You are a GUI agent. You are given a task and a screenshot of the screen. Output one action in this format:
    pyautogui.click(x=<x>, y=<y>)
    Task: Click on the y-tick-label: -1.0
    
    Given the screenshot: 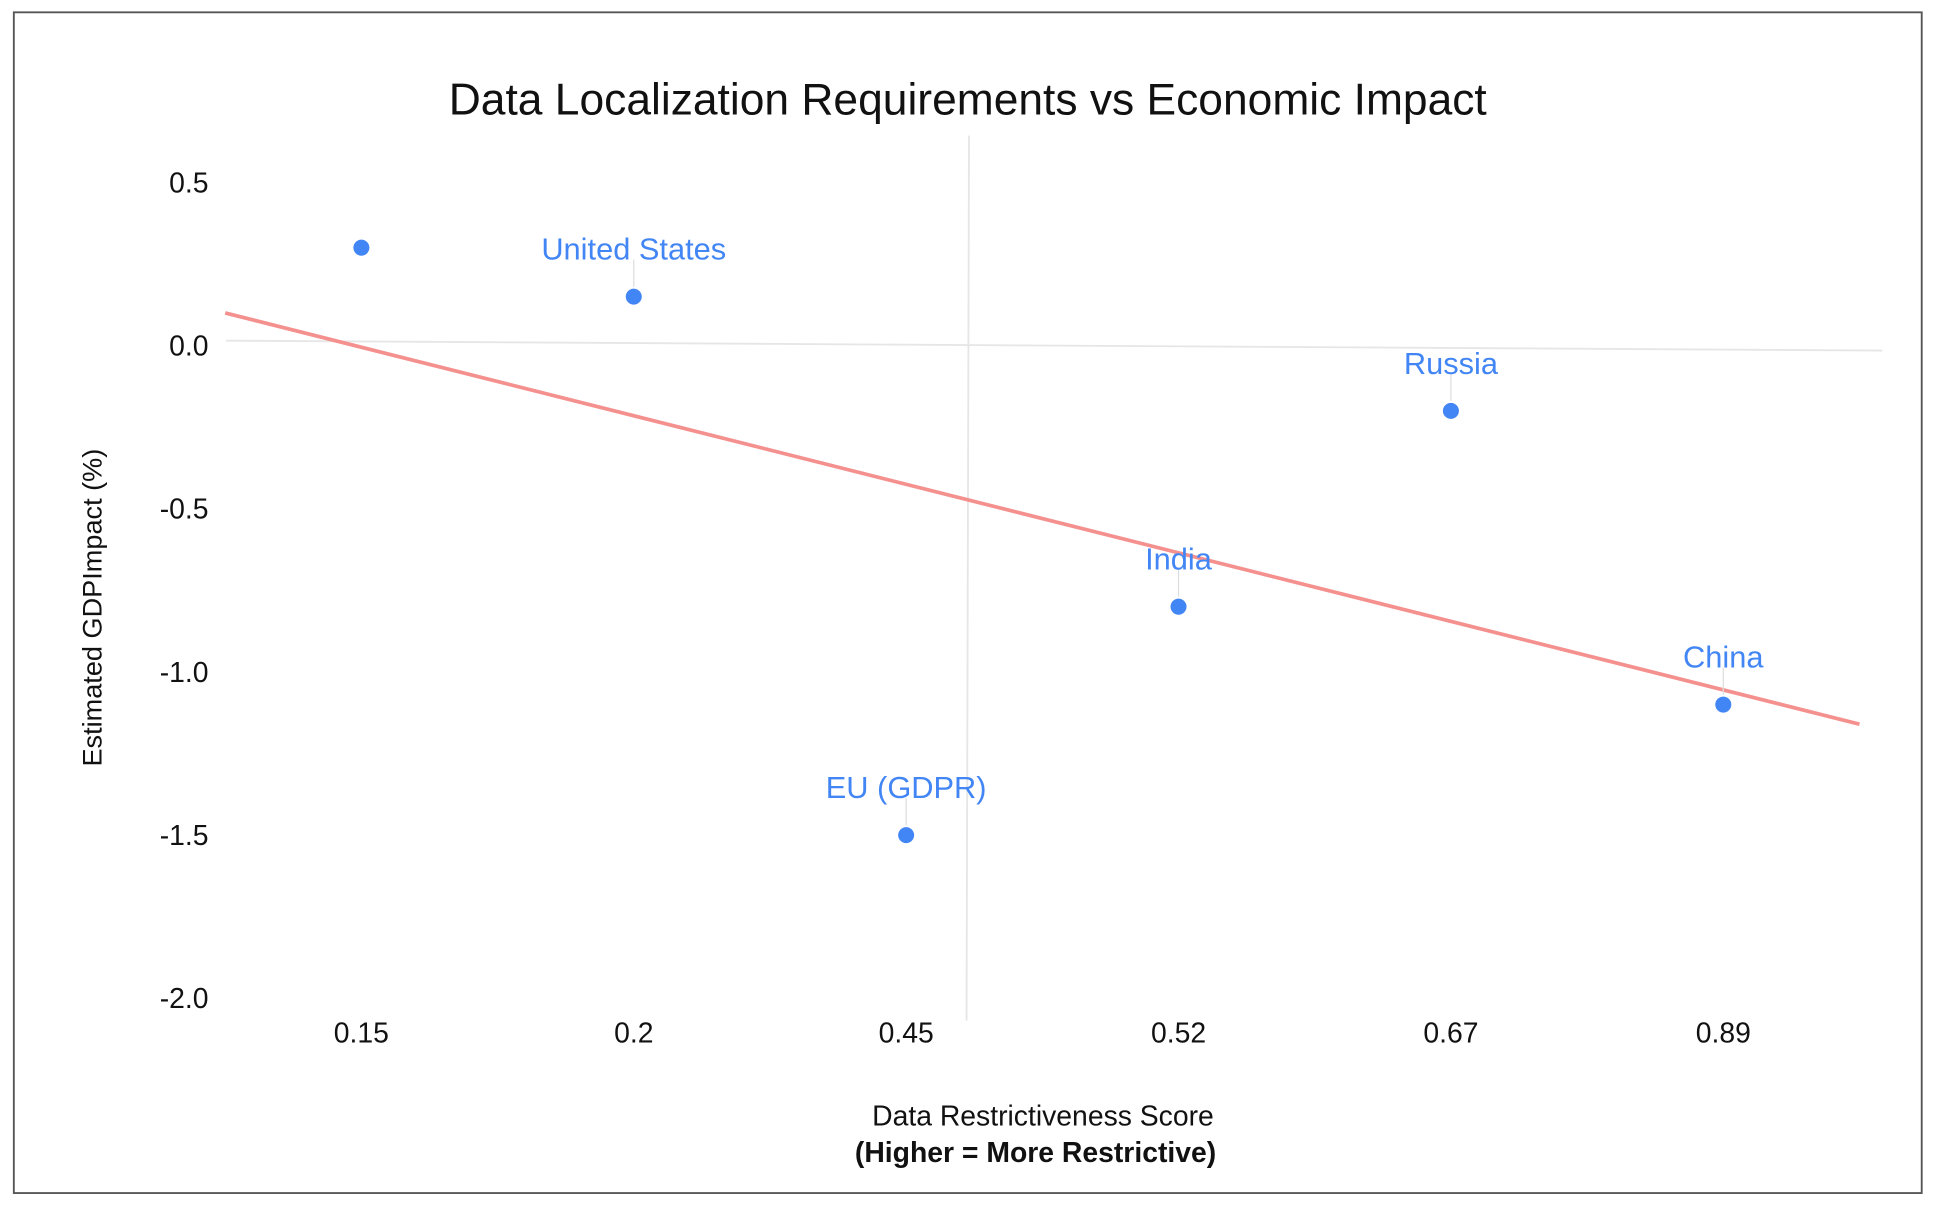 What is the action you would take?
    pyautogui.click(x=184, y=673)
    